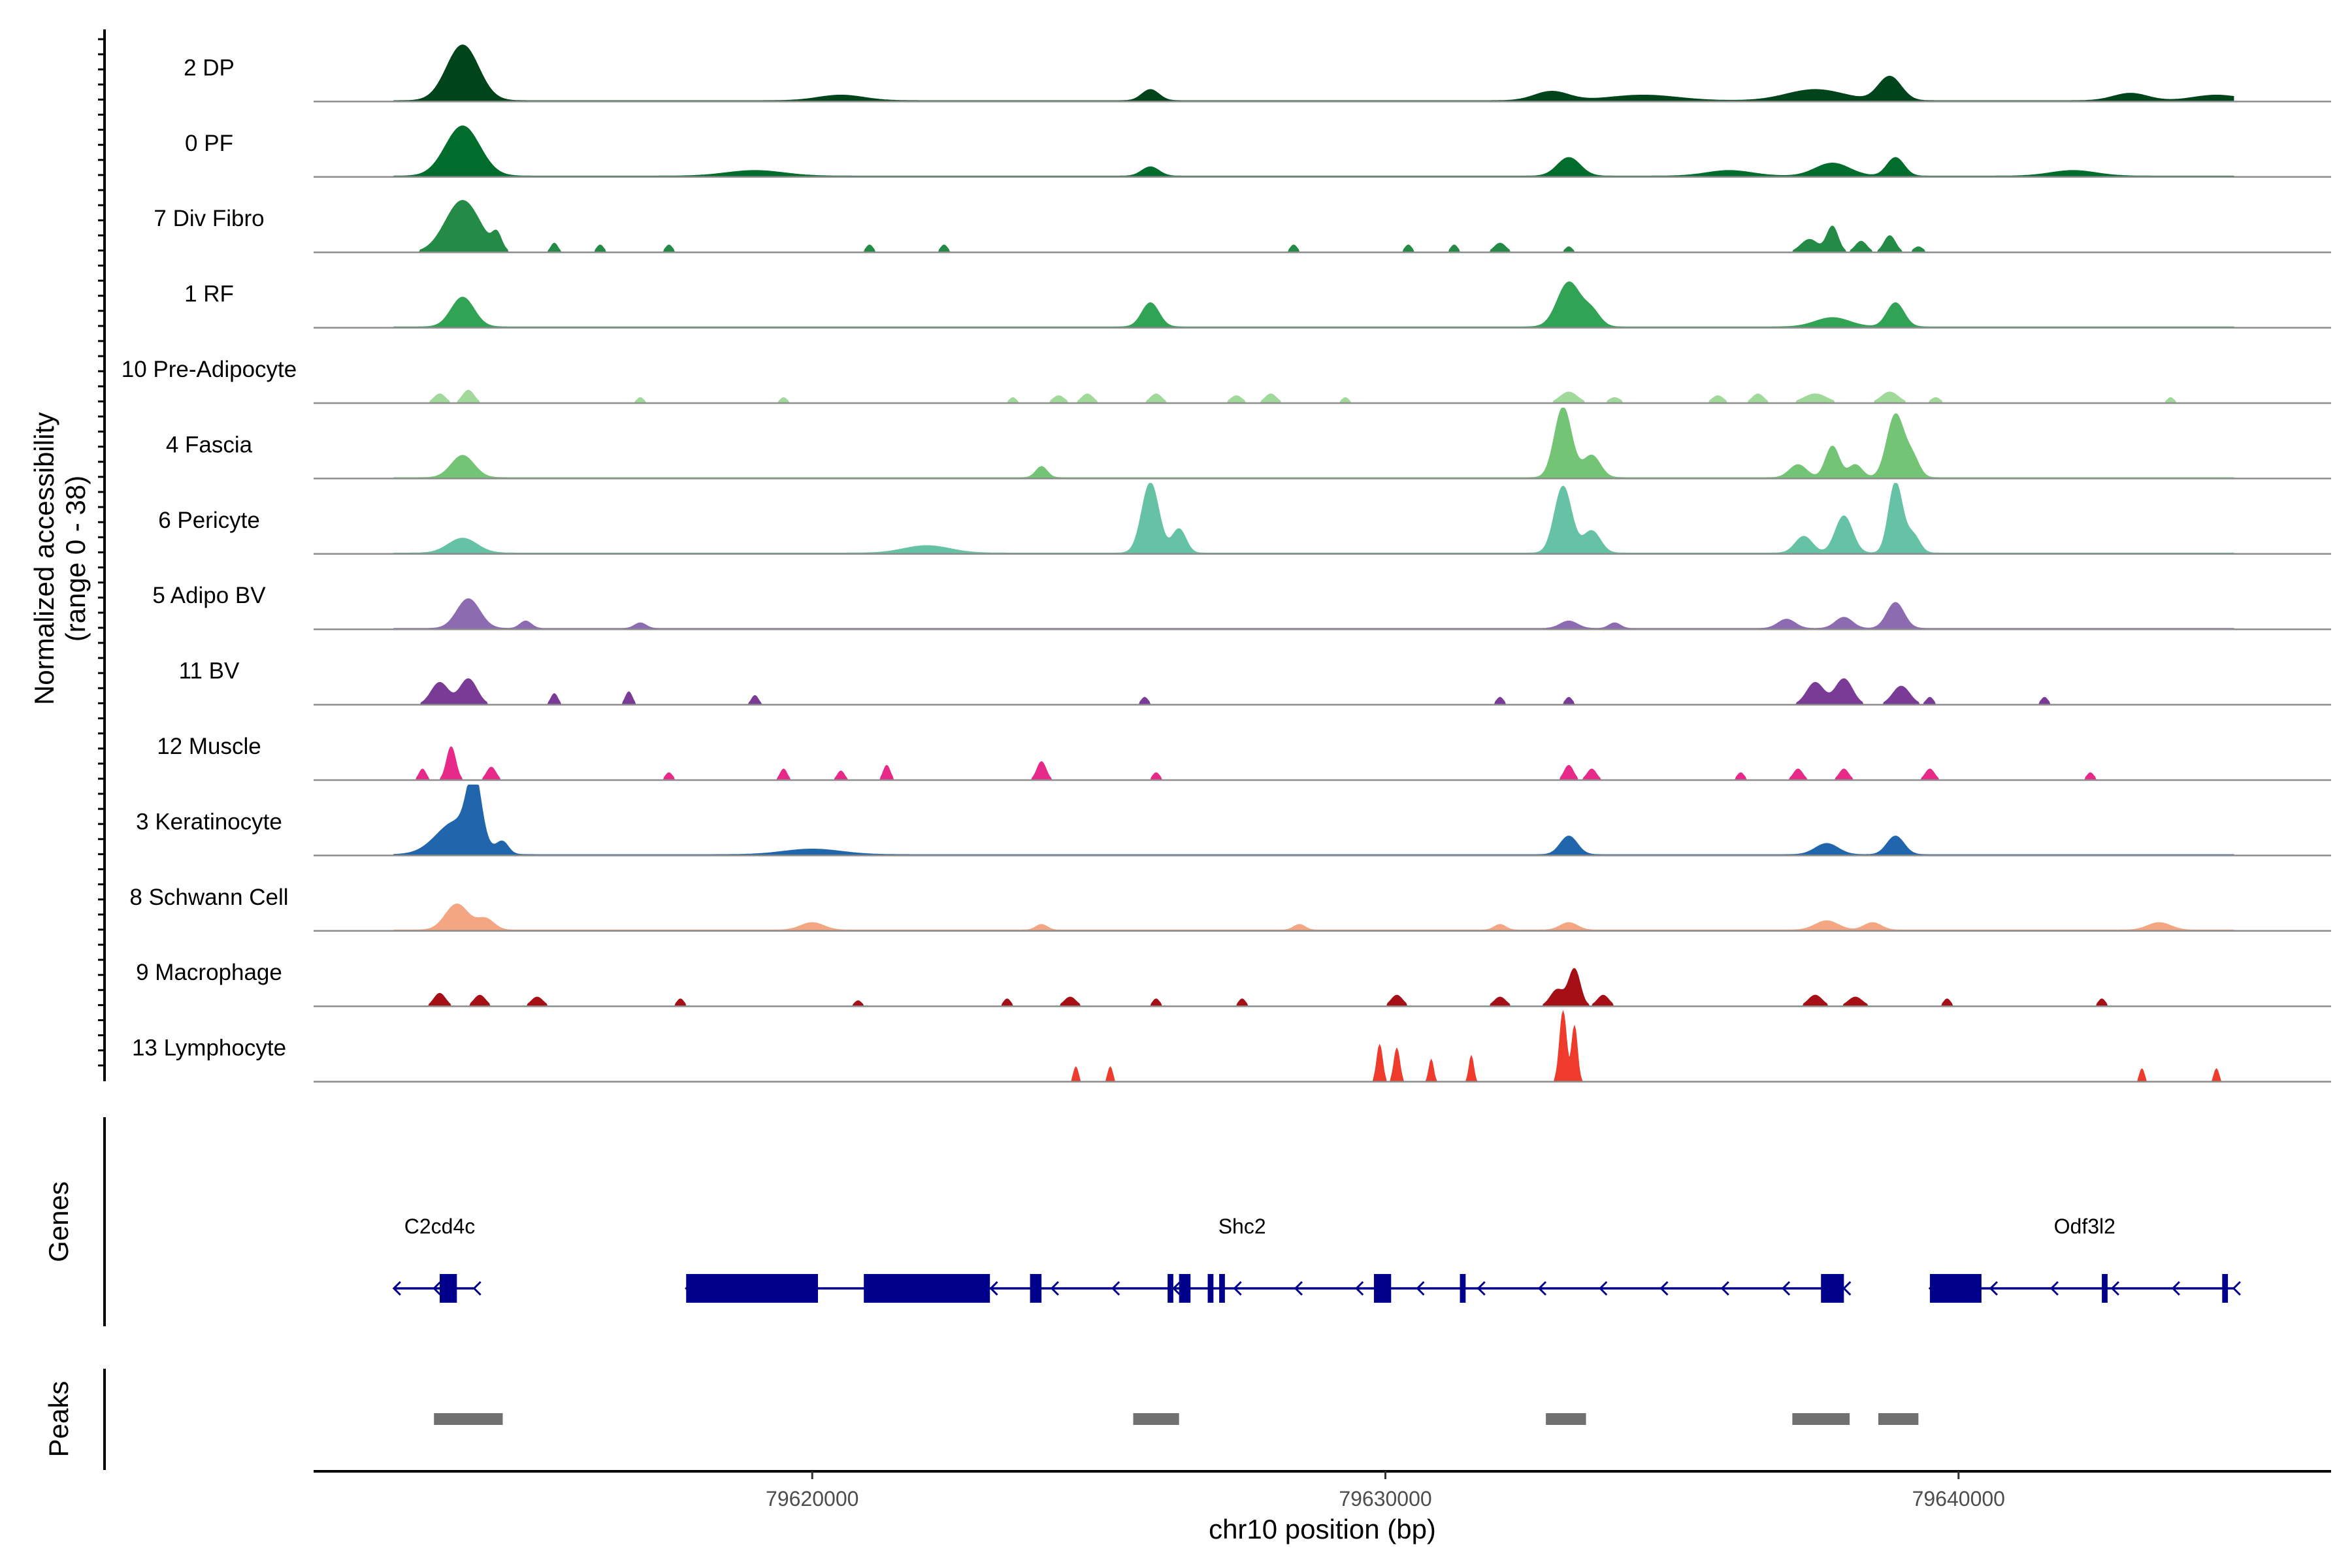  I want to click on track-label: 1 RF, so click(209, 294).